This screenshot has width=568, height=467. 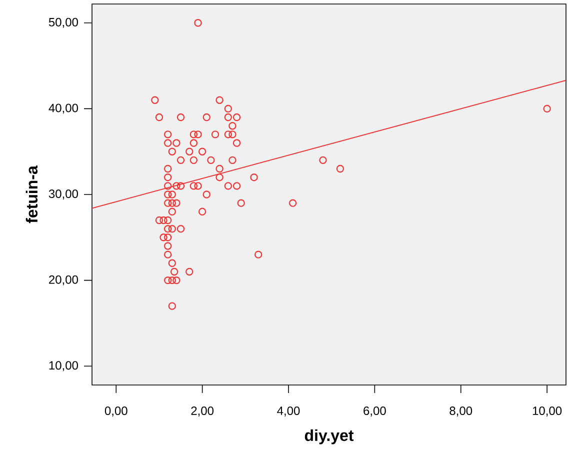 What do you see at coordinates (63, 109) in the screenshot?
I see `y-tick-label: 40,00` at bounding box center [63, 109].